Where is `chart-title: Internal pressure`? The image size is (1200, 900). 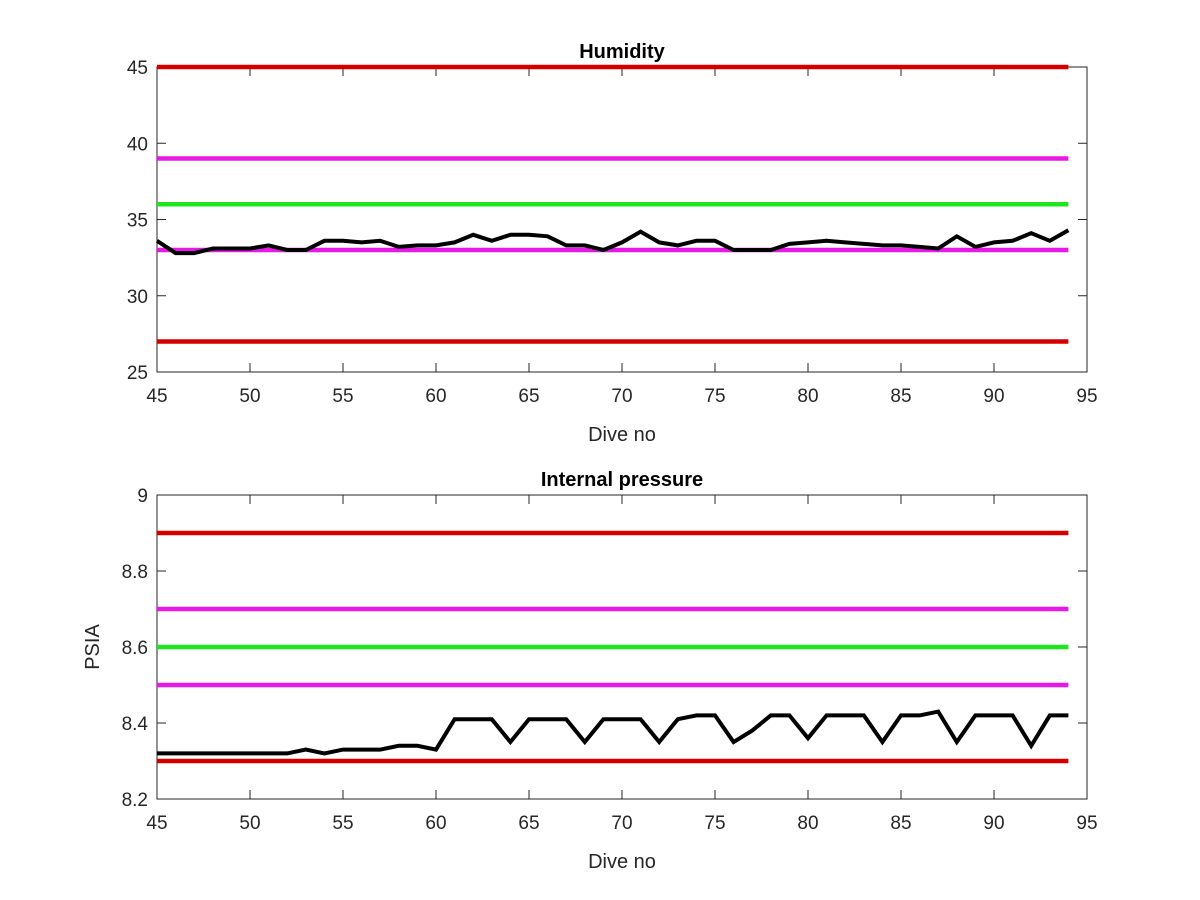
chart-title: Internal pressure is located at coordinates (622, 480).